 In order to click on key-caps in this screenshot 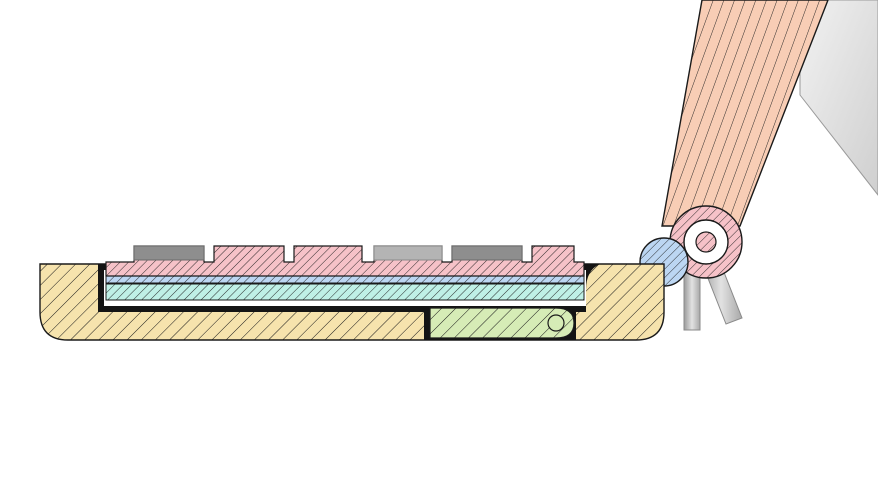, I will do `click(328, 253)`.